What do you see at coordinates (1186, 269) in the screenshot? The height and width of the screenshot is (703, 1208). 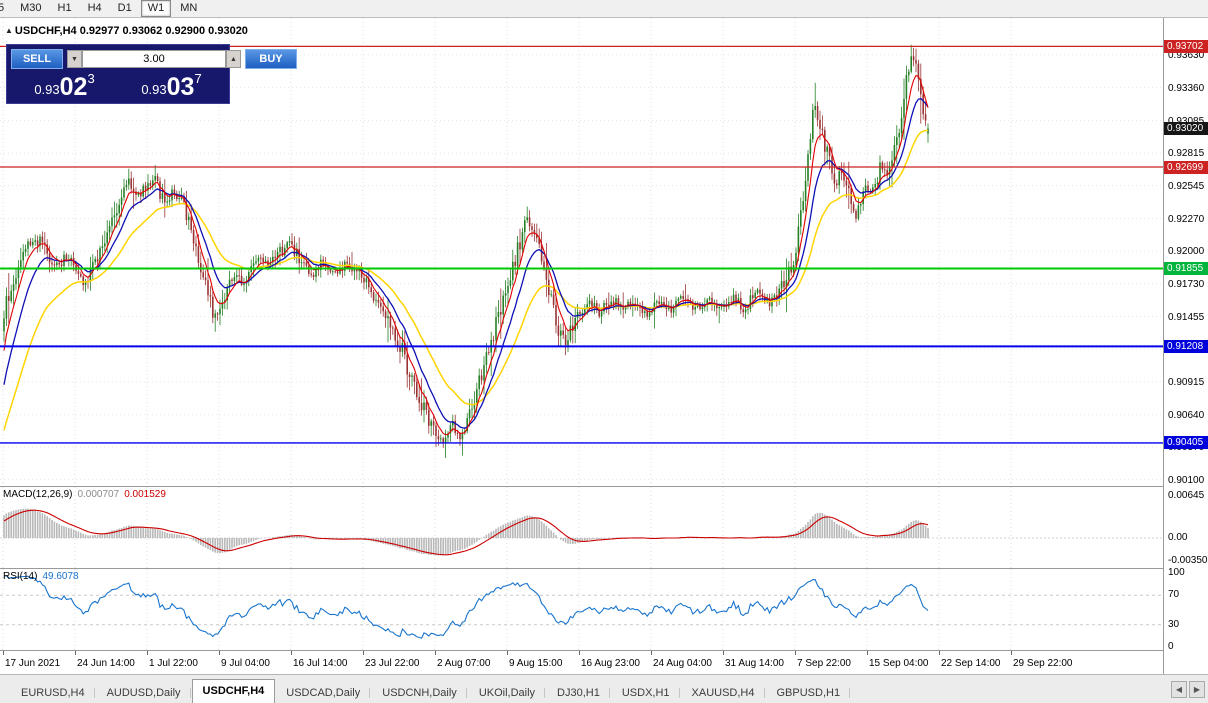 I see `hline-price-tag: 0.91855` at bounding box center [1186, 269].